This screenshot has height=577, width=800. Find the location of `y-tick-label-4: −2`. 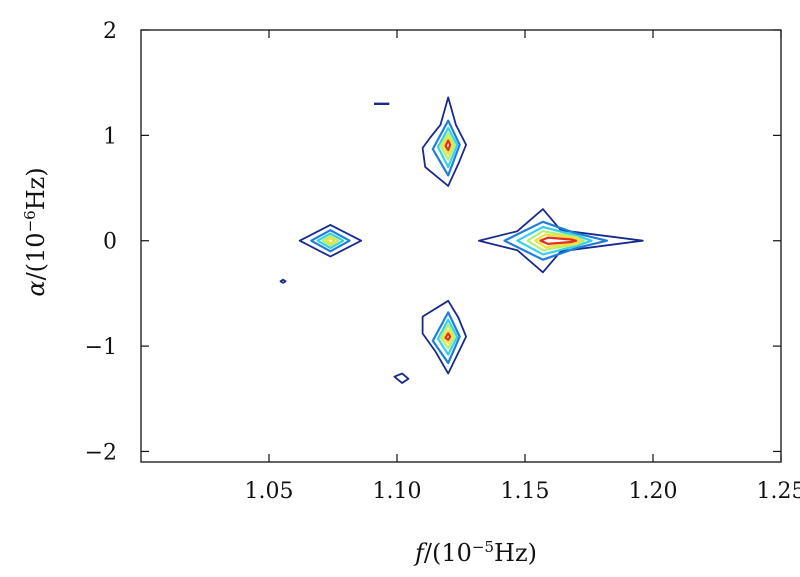

y-tick-label-4: −2 is located at coordinates (101, 452).